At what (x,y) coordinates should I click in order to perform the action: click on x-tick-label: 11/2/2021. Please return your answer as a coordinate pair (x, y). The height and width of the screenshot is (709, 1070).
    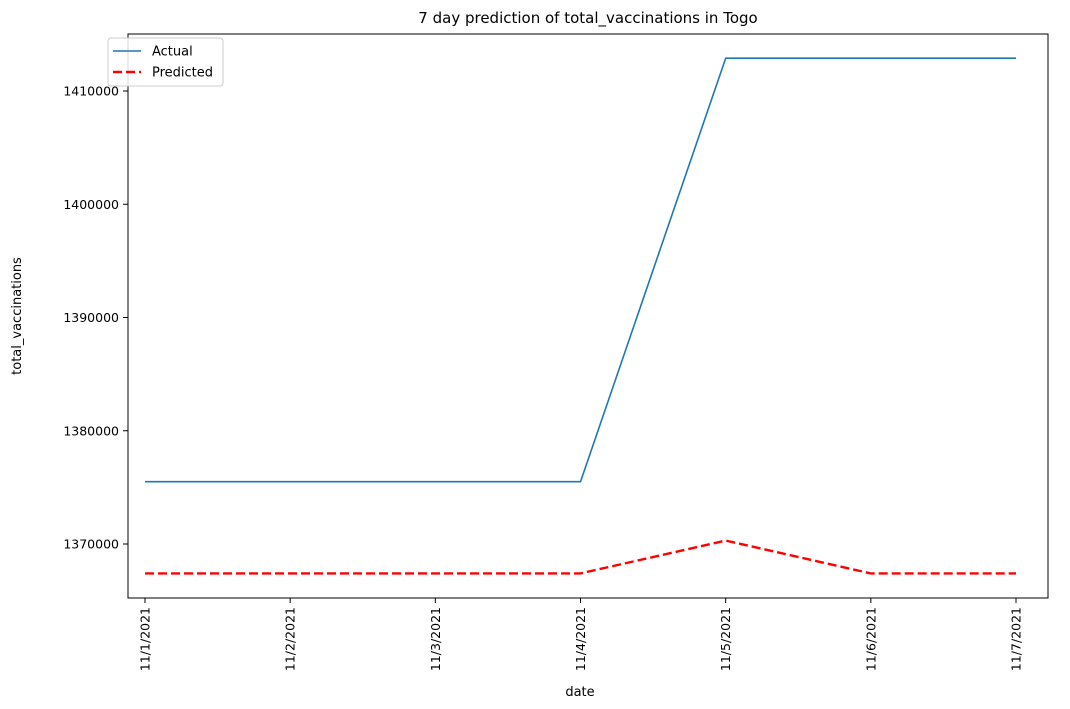
    Looking at the image, I should click on (290, 639).